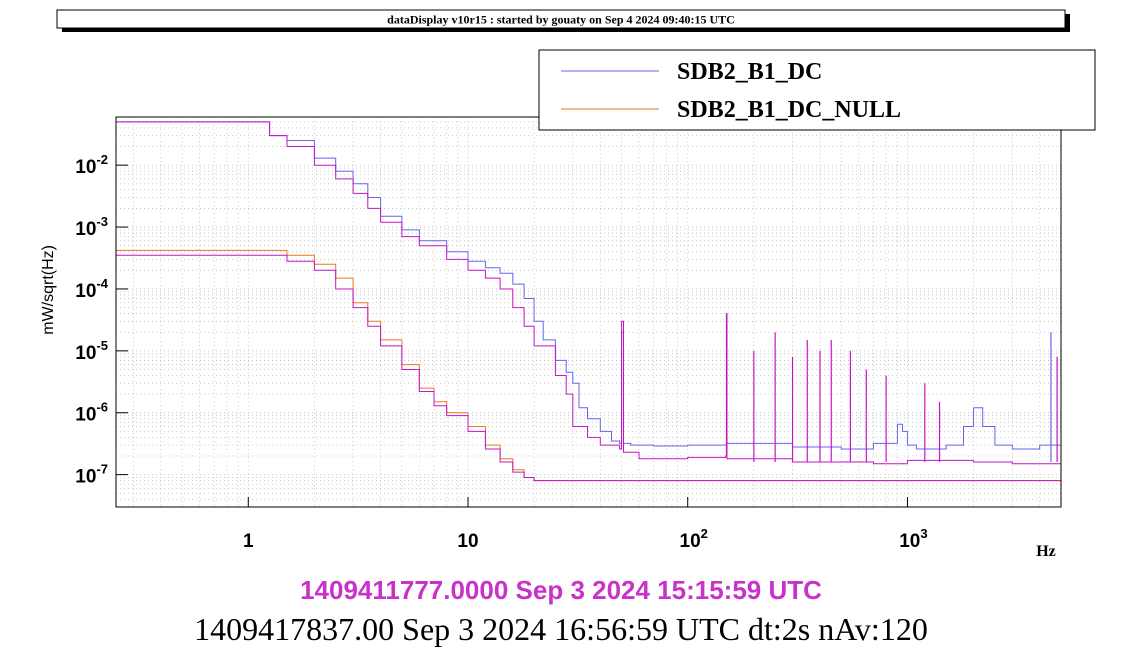 This screenshot has width=1123, height=667. What do you see at coordinates (749, 72) in the screenshot?
I see `legend-label: SDB2_B1_DC` at bounding box center [749, 72].